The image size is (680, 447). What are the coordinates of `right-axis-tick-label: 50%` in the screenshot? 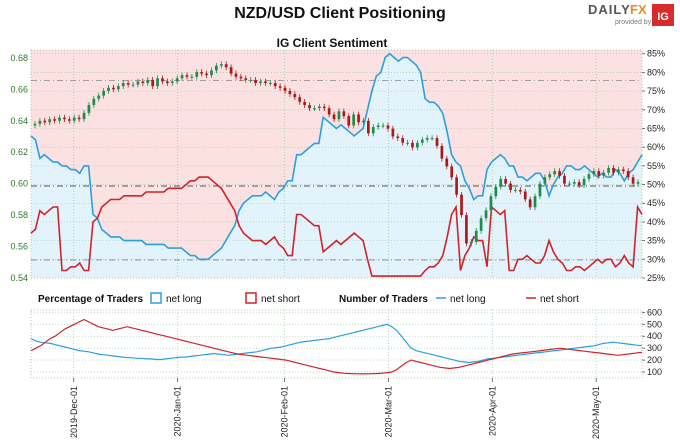 It's located at (656, 185).